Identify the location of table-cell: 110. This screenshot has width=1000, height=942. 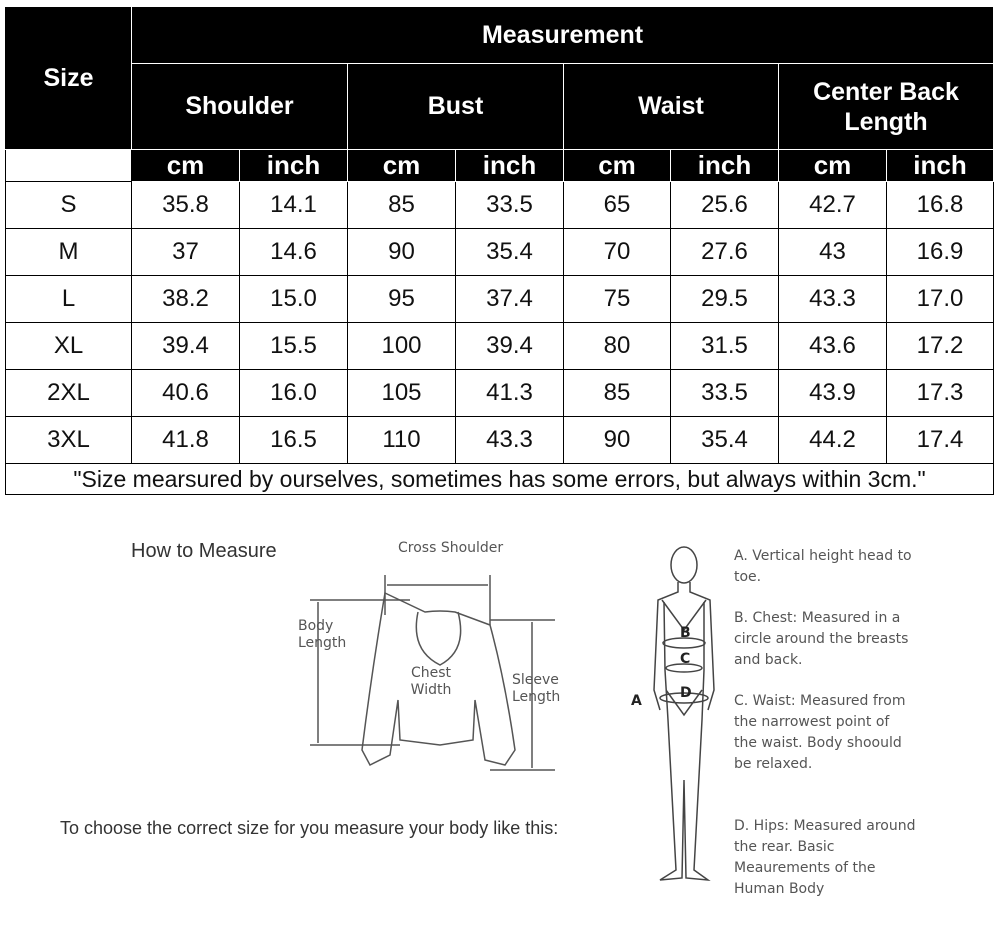
(401, 440).